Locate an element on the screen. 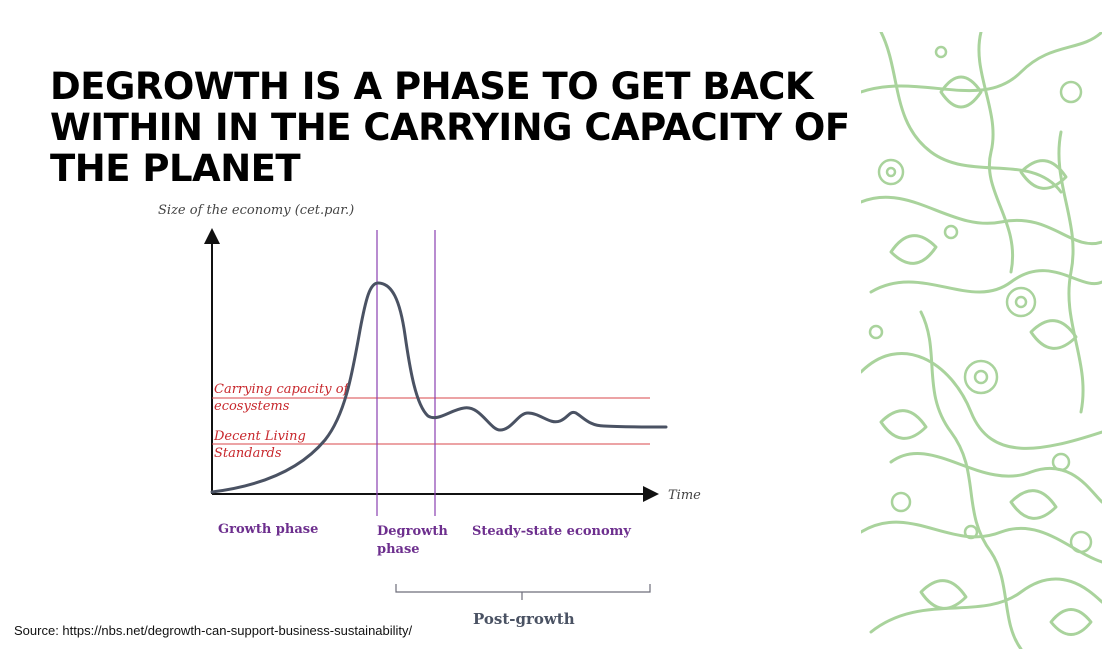 This screenshot has height=666, width=1116. carrying-capacity-label-1: Carrying capacity of is located at coordinates (282, 389).